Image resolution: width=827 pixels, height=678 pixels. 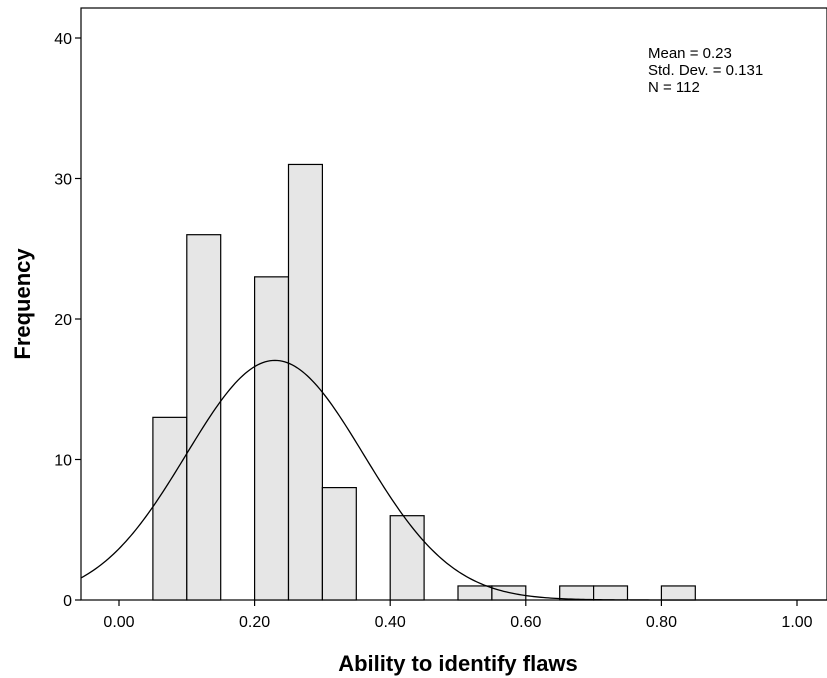 I want to click on y-tick-label-0: 0, so click(x=67, y=601).